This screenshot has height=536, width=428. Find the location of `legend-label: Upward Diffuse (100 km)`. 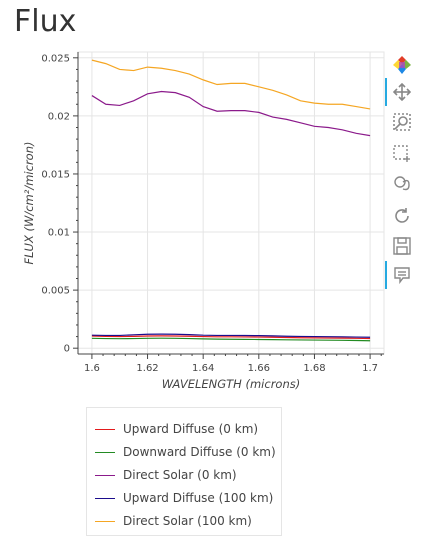

legend-label: Upward Diffuse (100 km) is located at coordinates (198, 498).